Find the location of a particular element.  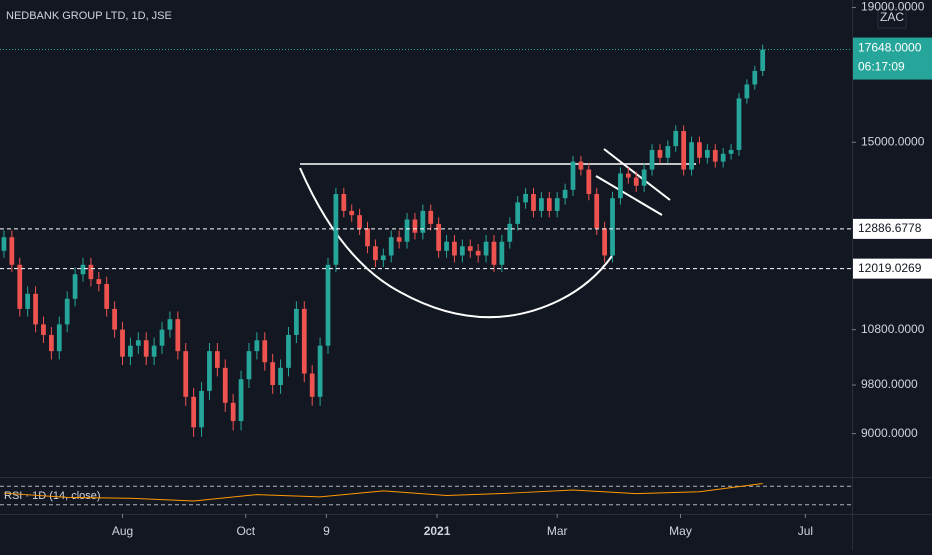

x-tick-label: Oct is located at coordinates (245, 531).